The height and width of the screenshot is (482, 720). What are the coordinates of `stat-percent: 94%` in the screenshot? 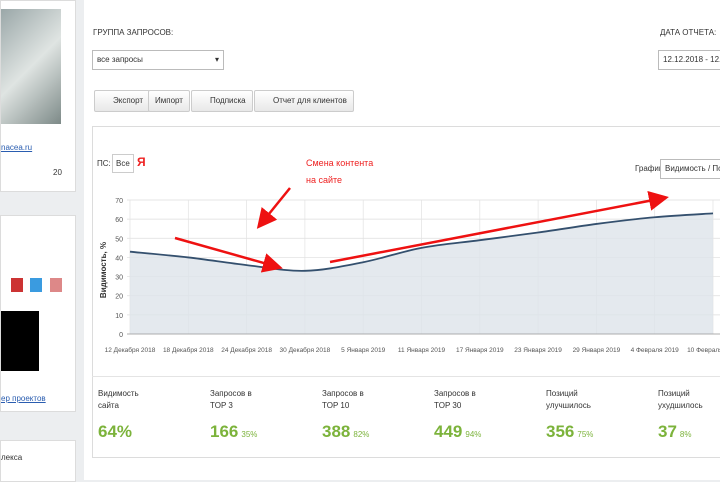 It's located at (473, 434).